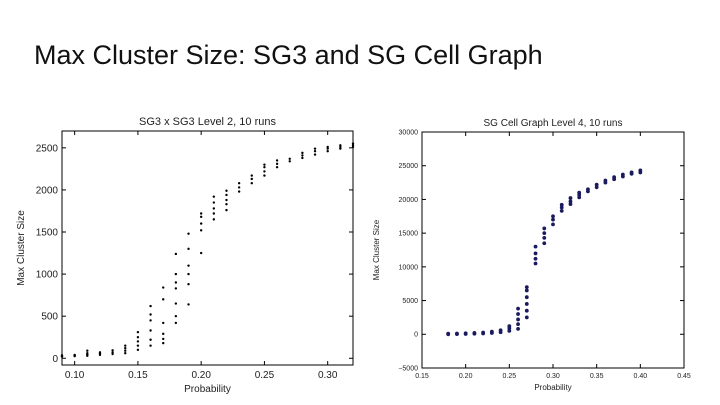 The height and width of the screenshot is (405, 720). Describe the element at coordinates (597, 376) in the screenshot. I see `x-tick-label: 0.35` at that location.